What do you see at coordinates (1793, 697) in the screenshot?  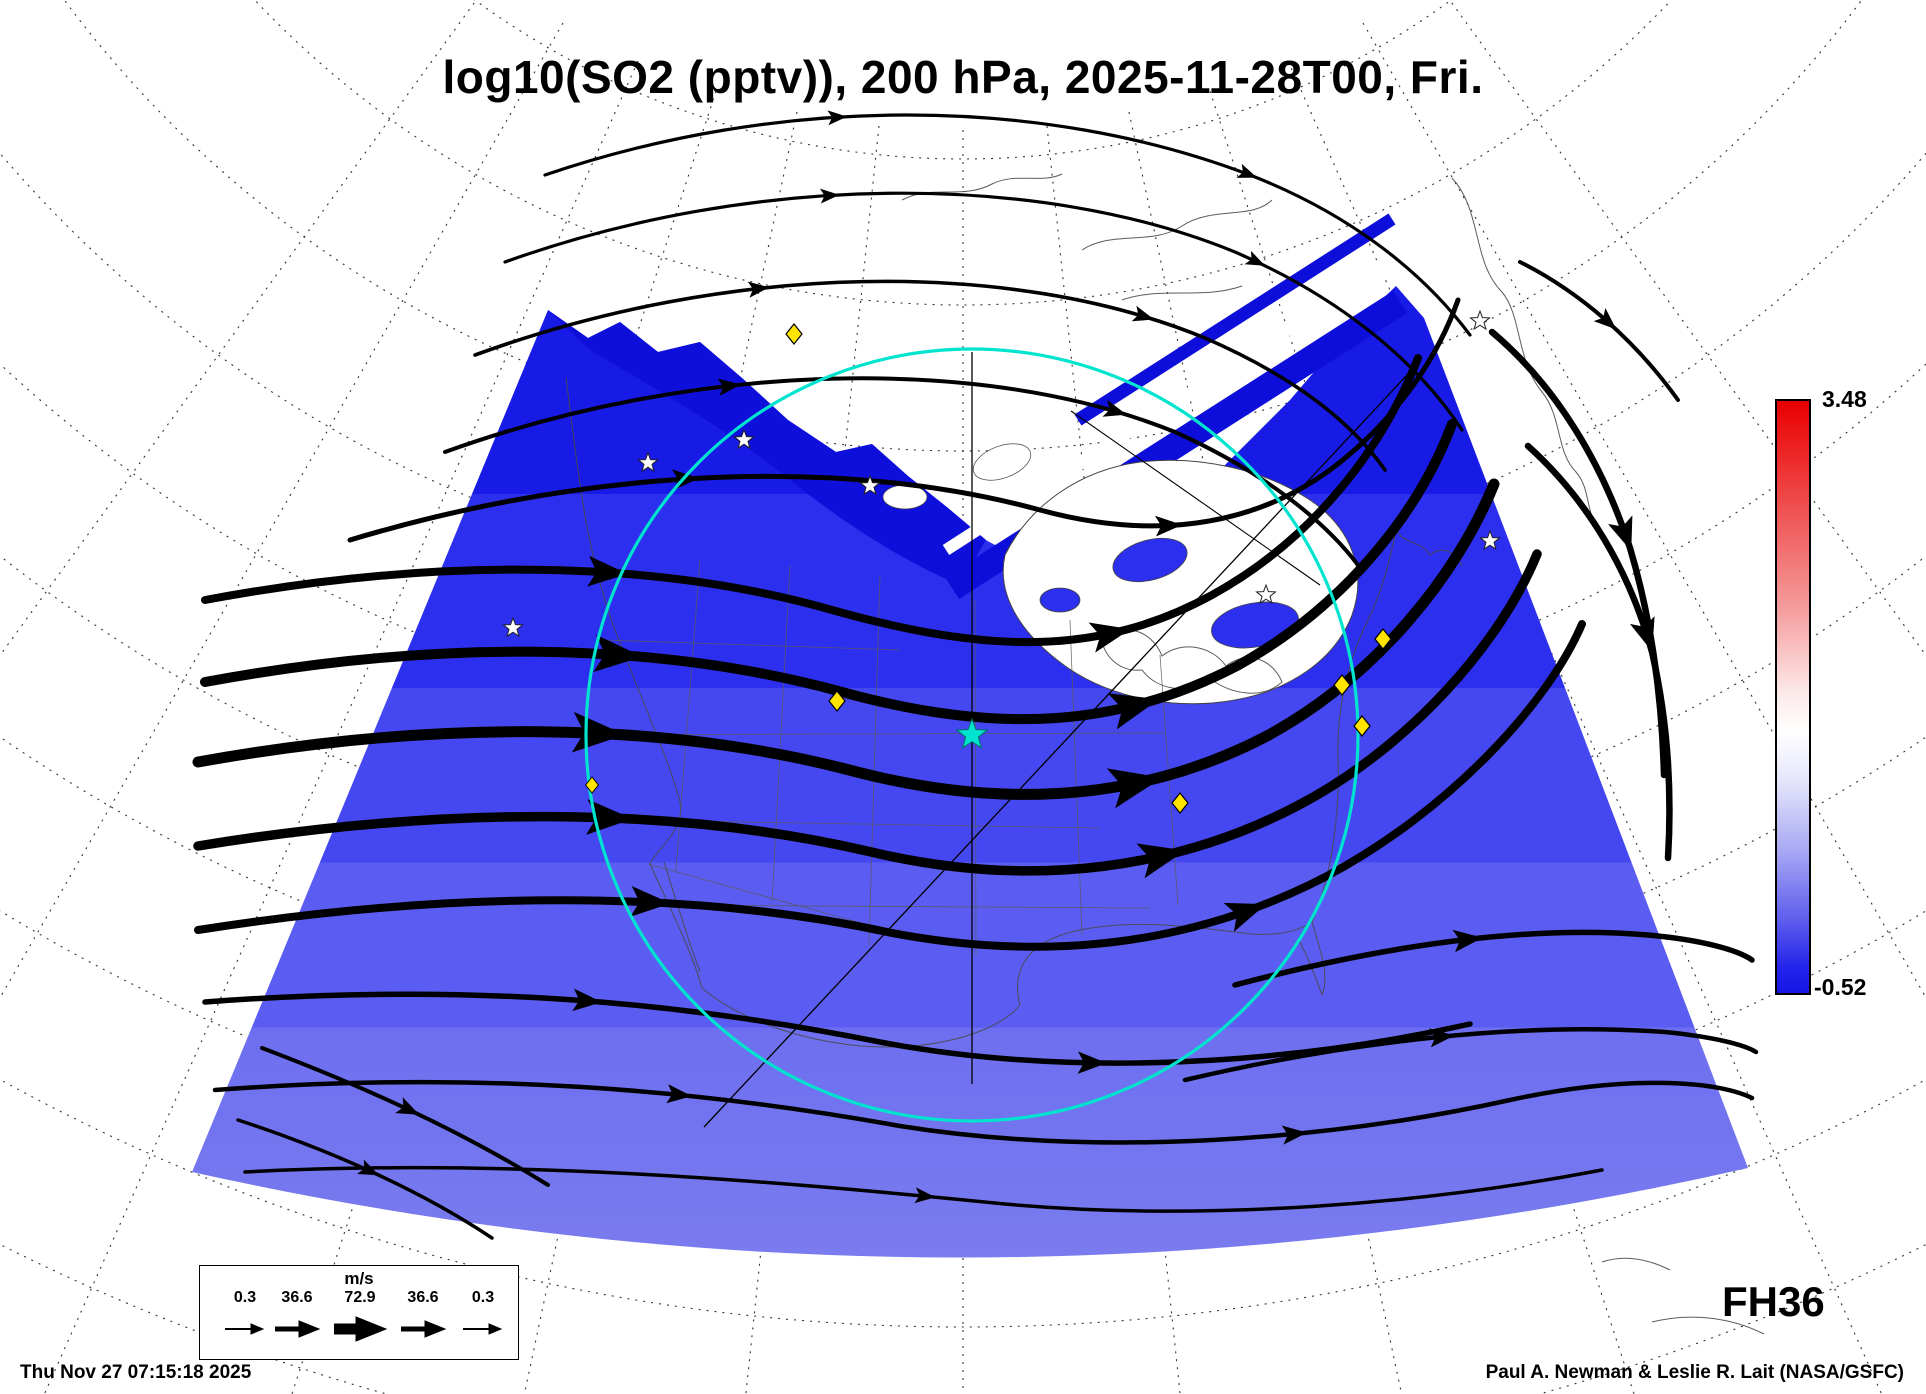 I see `colorbar` at bounding box center [1793, 697].